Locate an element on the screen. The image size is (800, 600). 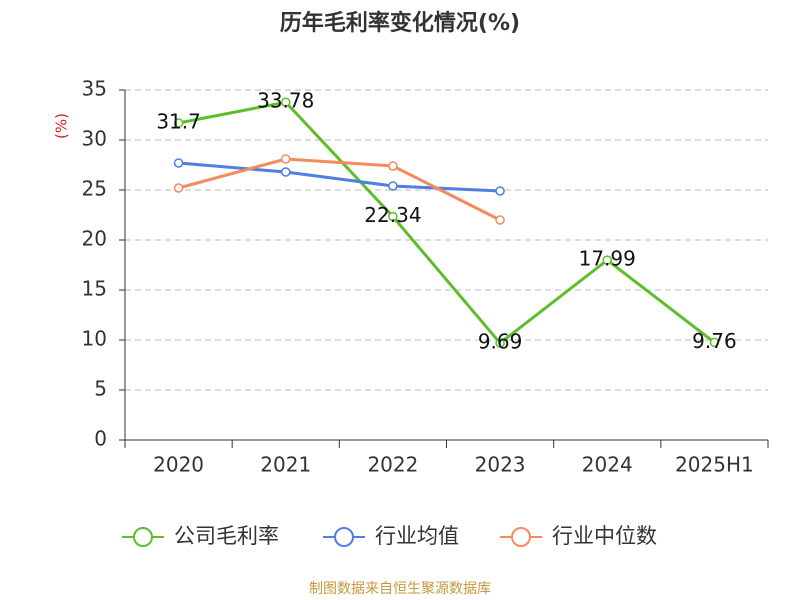
data-label: 22.34 is located at coordinates (392, 215).